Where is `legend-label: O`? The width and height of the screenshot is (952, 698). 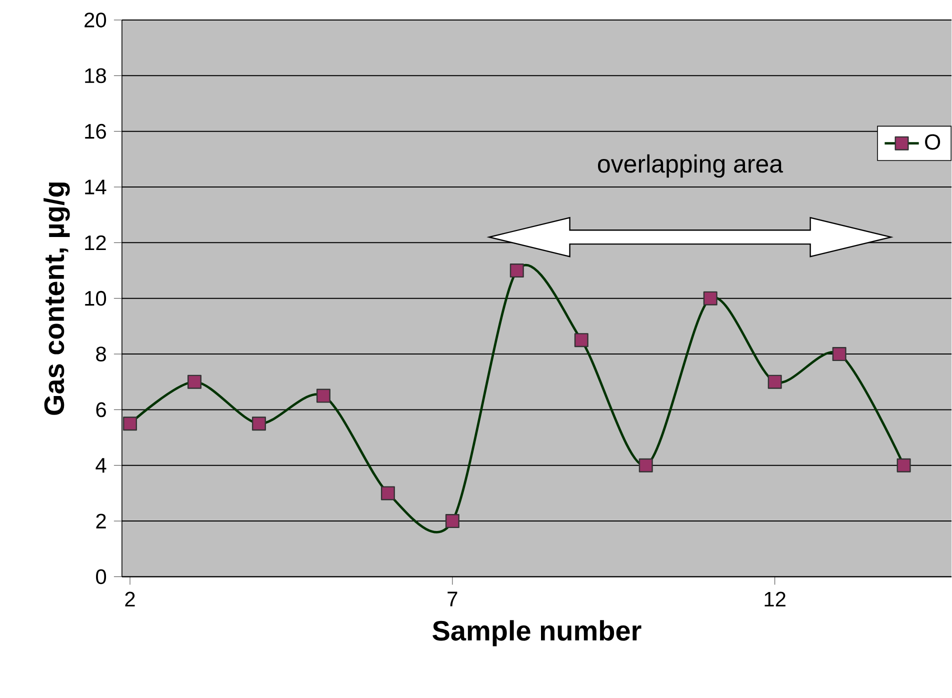
legend-label: O is located at coordinates (932, 142).